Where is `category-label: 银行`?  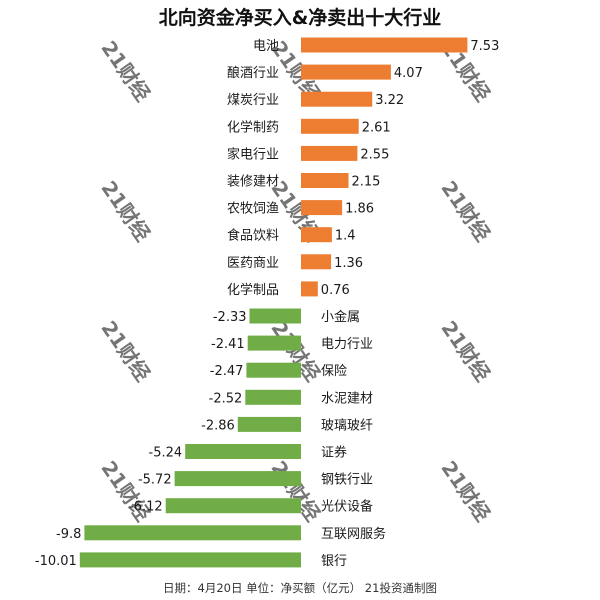 category-label: 银行 is located at coordinates (334, 561).